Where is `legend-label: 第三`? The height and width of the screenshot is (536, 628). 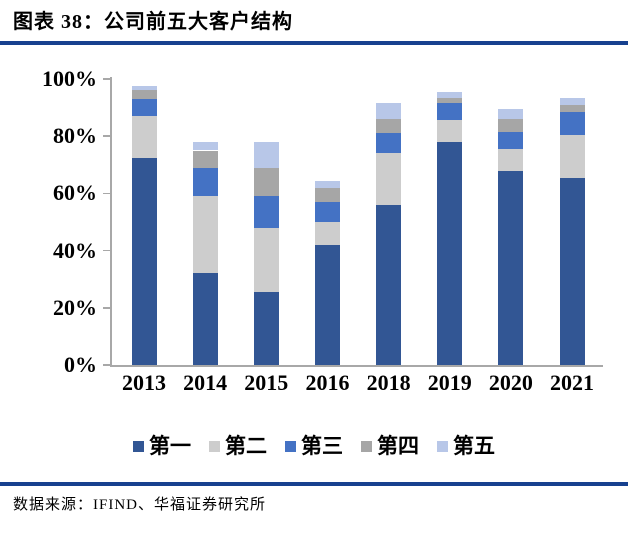 legend-label: 第三 is located at coordinates (322, 446).